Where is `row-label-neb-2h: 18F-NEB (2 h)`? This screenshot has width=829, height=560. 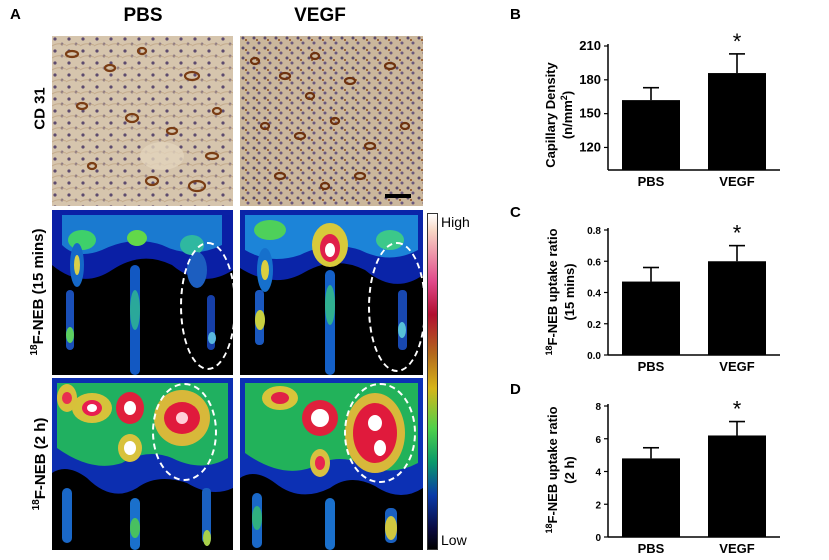 row-label-neb-2h: 18F-NEB (2 h) is located at coordinates (40, 464).